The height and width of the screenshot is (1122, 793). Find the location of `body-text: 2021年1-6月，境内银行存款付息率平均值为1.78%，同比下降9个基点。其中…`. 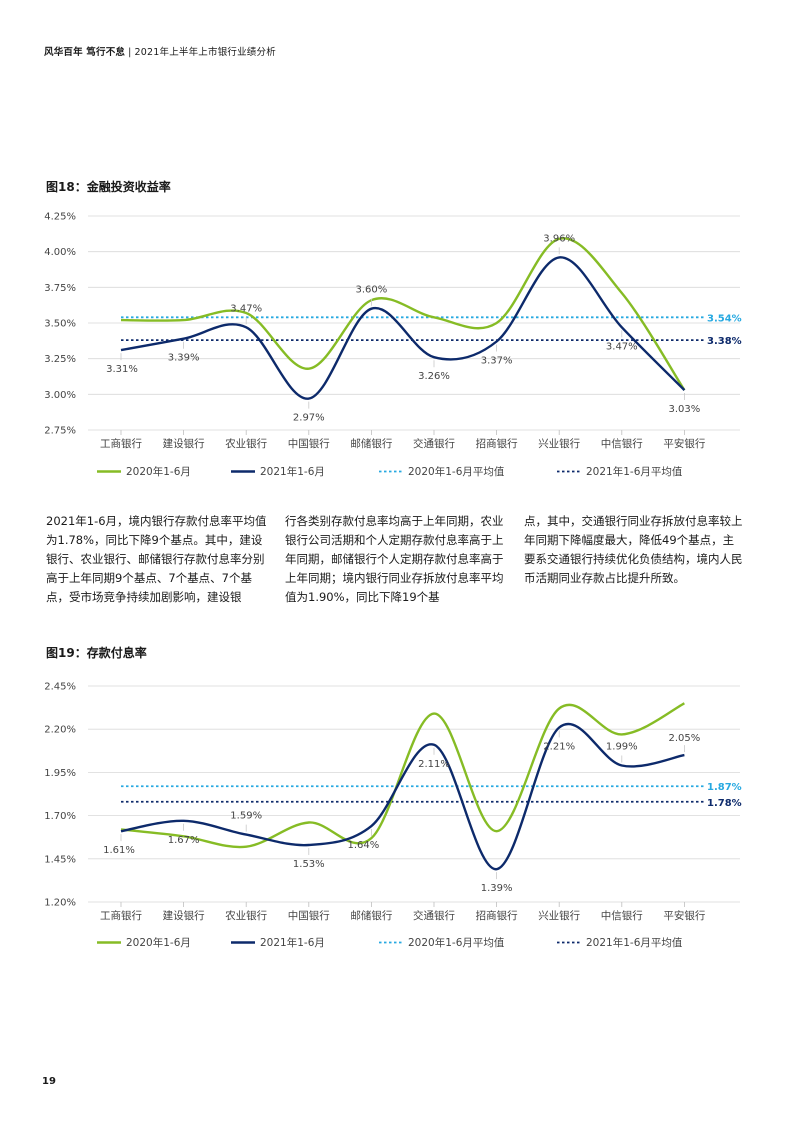

body-text: 2021年1-6月，境内银行存款付息率平均值为1.78%，同比下降9个基点。其中… is located at coordinates (396, 559).